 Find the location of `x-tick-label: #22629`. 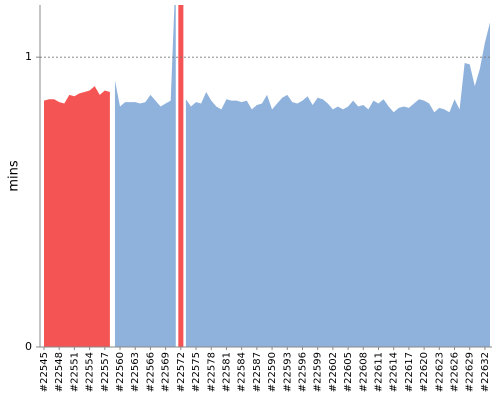

x-tick-label: #22629 is located at coordinates (470, 372).